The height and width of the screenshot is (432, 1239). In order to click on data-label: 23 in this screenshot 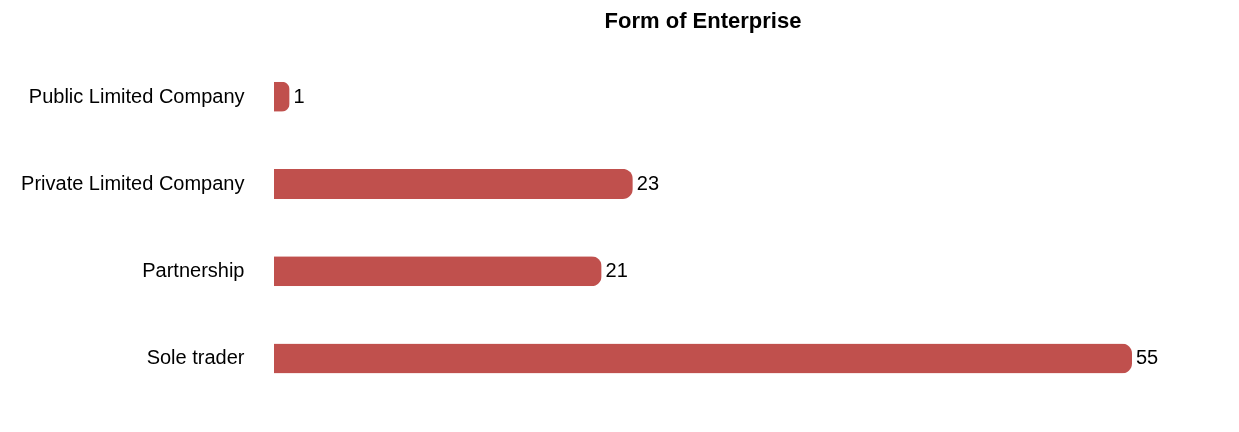, I will do `click(648, 182)`.